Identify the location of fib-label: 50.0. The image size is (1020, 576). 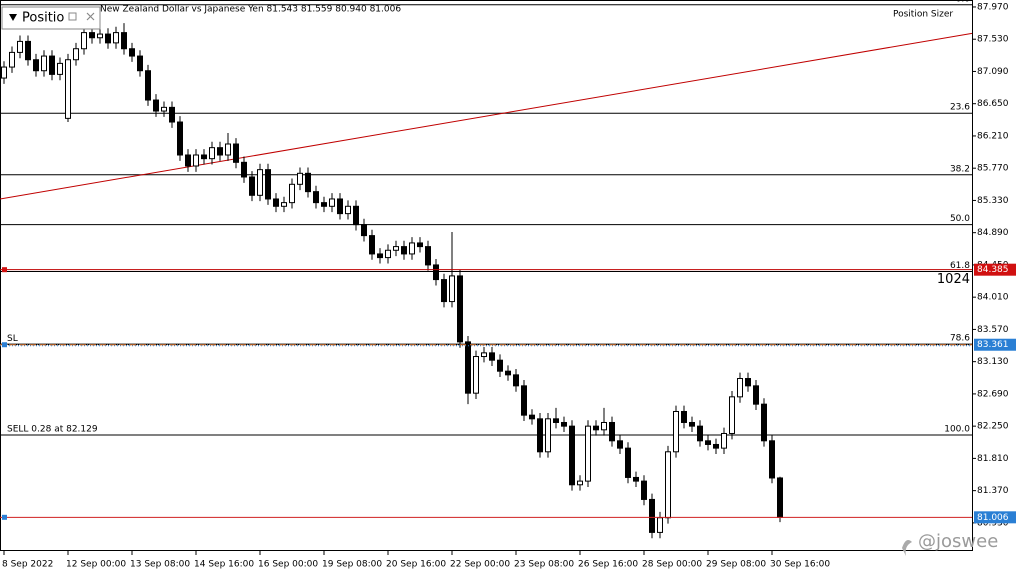
(960, 219).